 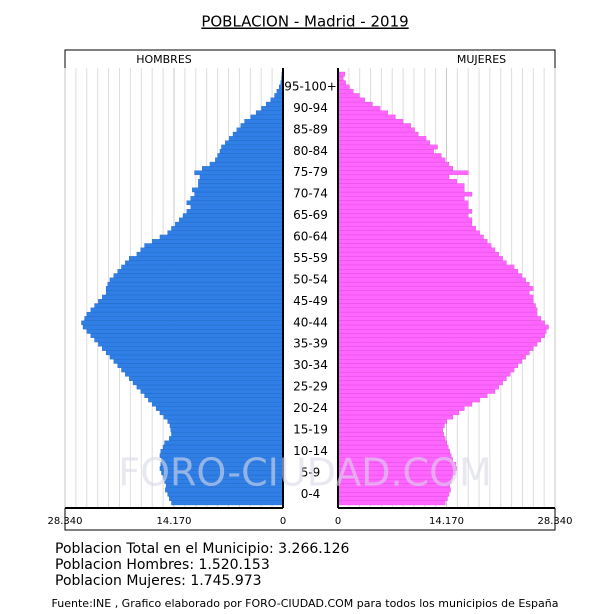 What do you see at coordinates (310, 451) in the screenshot?
I see `age-label: 10-14` at bounding box center [310, 451].